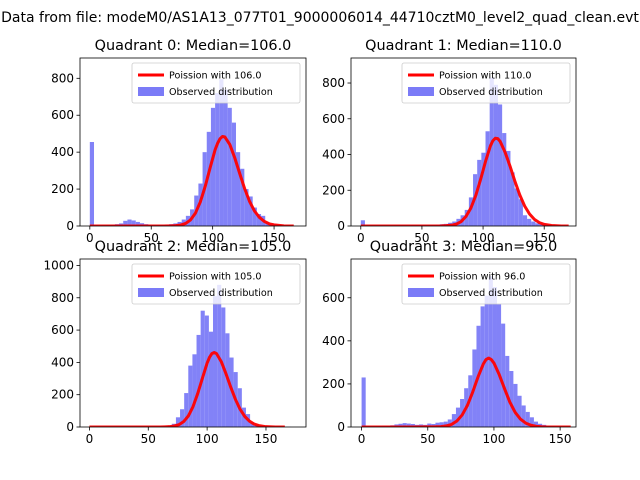 This screenshot has height=480, width=640. Describe the element at coordinates (464, 247) in the screenshot. I see `subplot-title: Quadrant 3: Median=96.0` at that location.